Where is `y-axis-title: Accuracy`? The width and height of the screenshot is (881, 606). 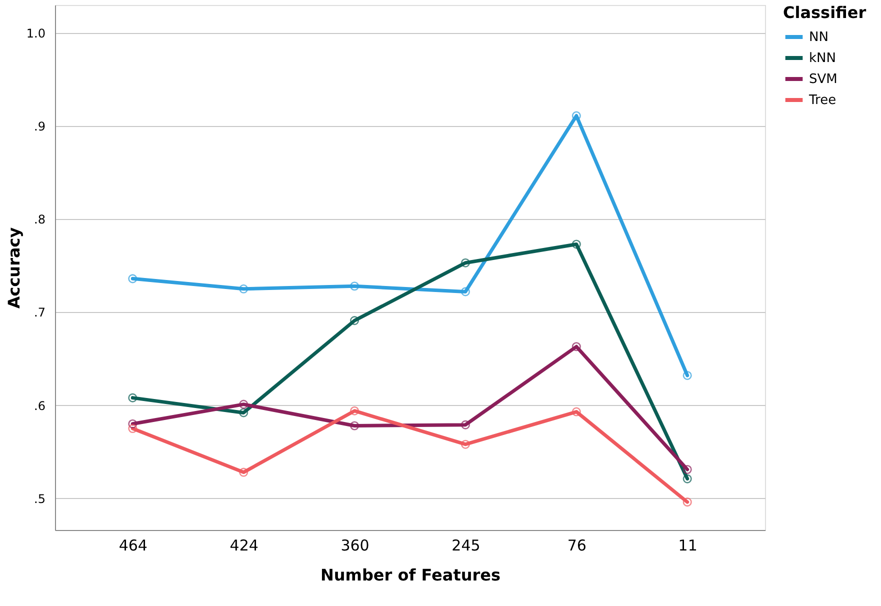 y-axis-title: Accuracy is located at coordinates (14, 267).